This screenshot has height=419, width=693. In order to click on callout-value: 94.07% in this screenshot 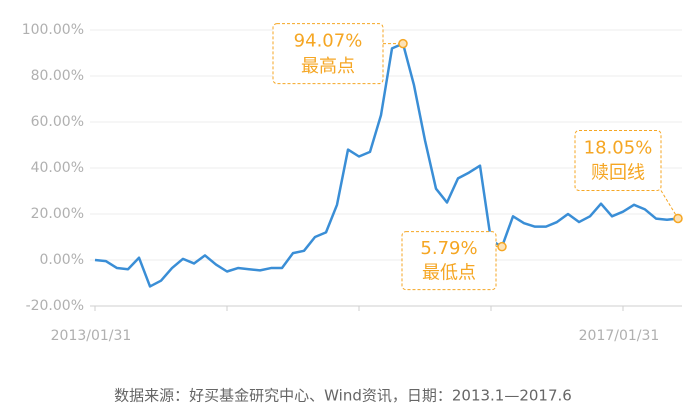, I will do `click(328, 41)`.